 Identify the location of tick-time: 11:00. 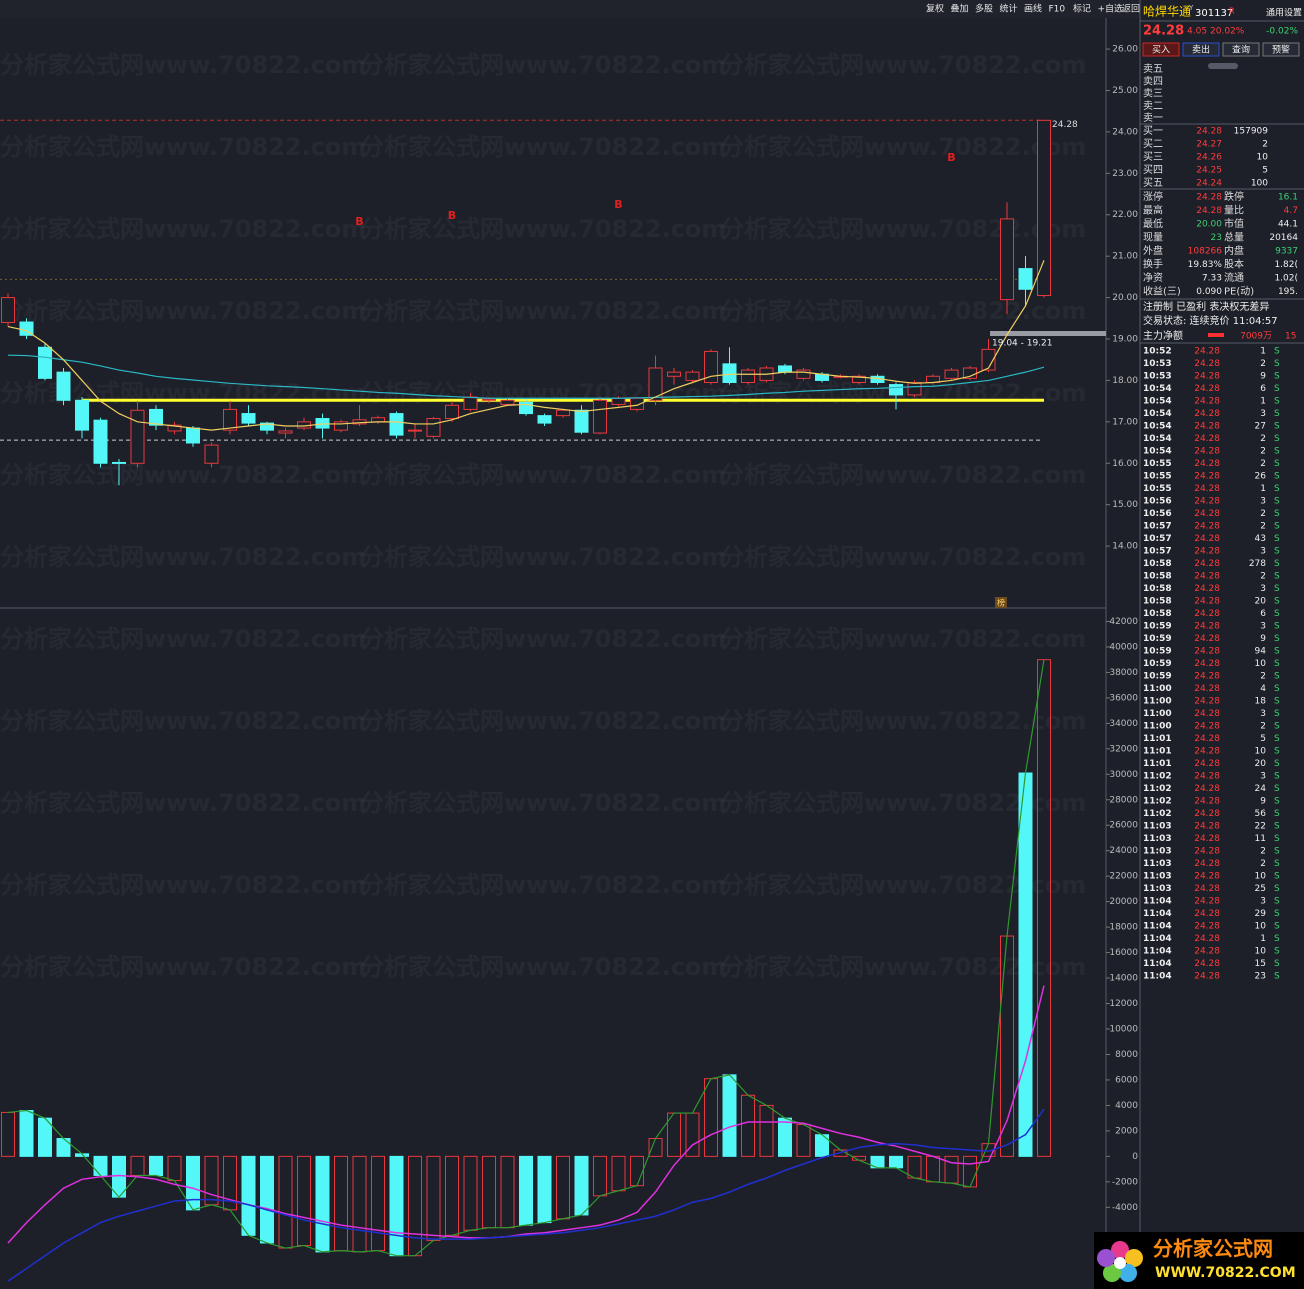
(1157, 702).